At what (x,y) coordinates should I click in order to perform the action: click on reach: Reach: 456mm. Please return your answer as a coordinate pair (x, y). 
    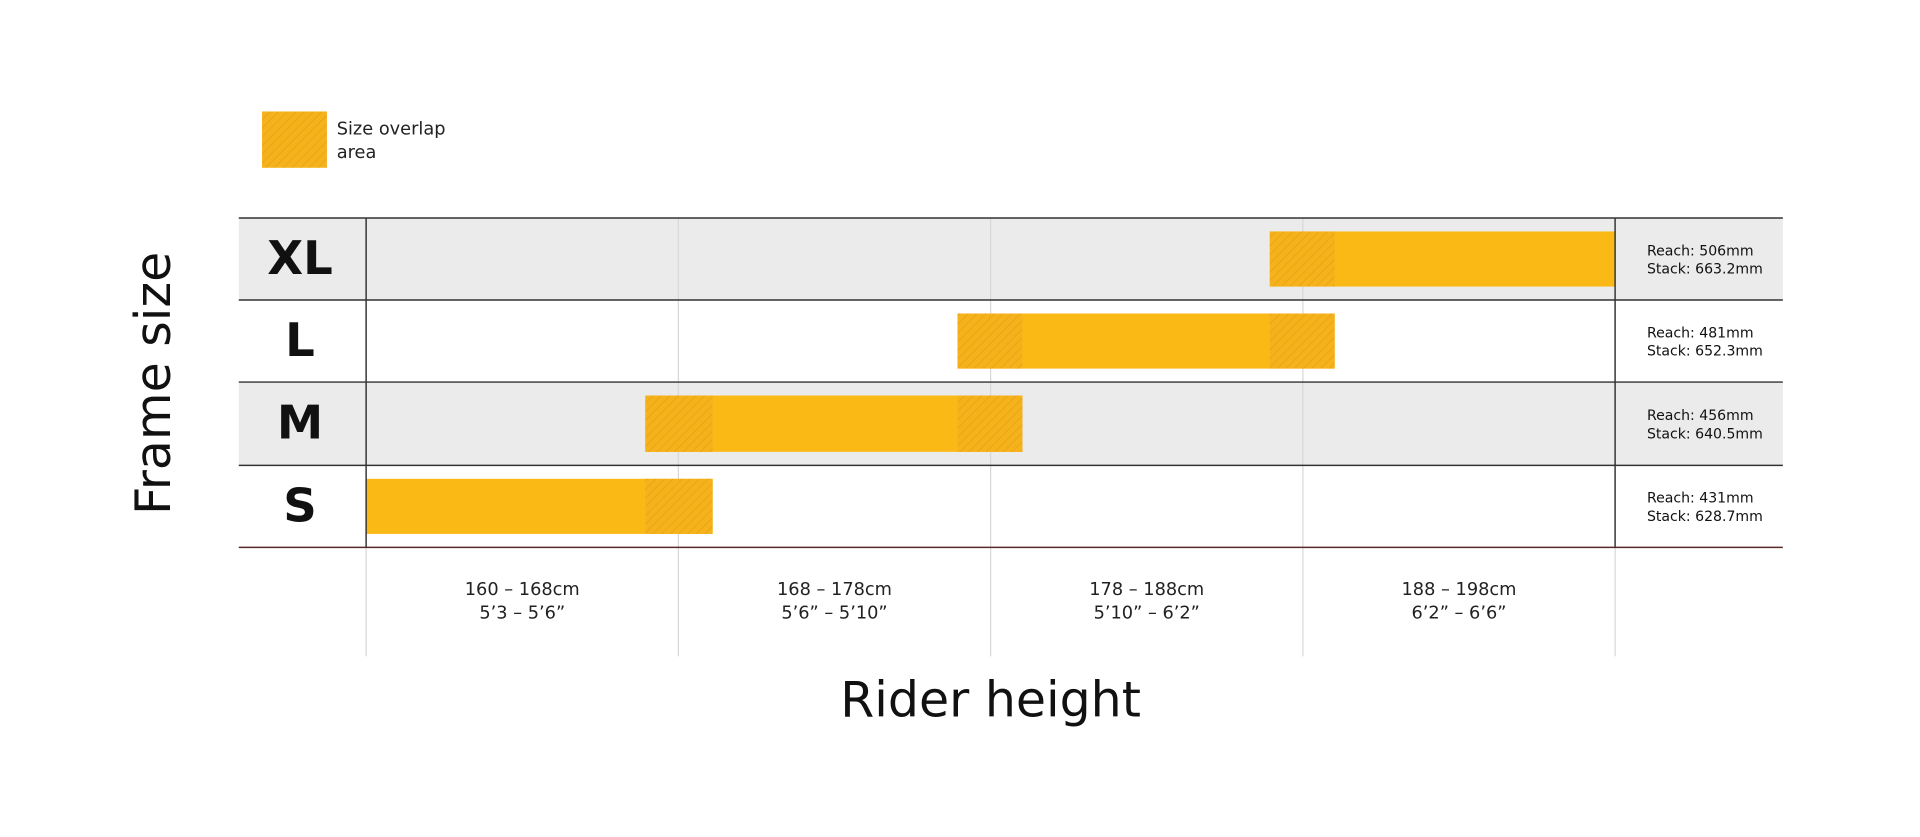
    Looking at the image, I should click on (1700, 416).